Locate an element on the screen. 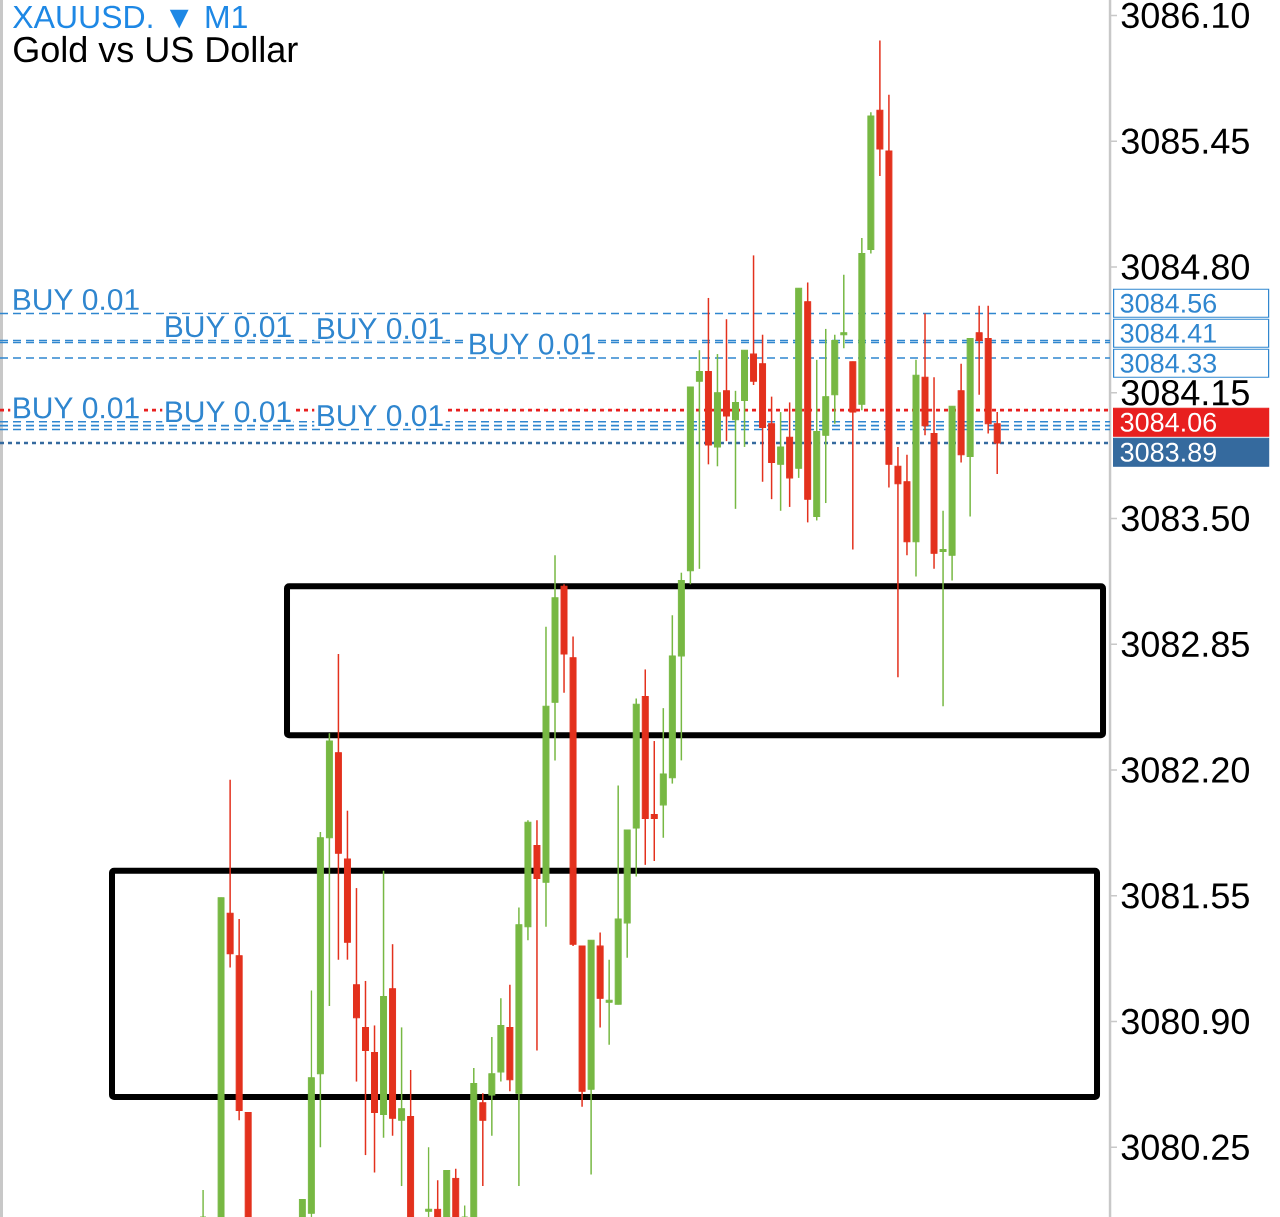 The width and height of the screenshot is (1280, 1217). text: Gold vs US Dollar is located at coordinates (156, 49).